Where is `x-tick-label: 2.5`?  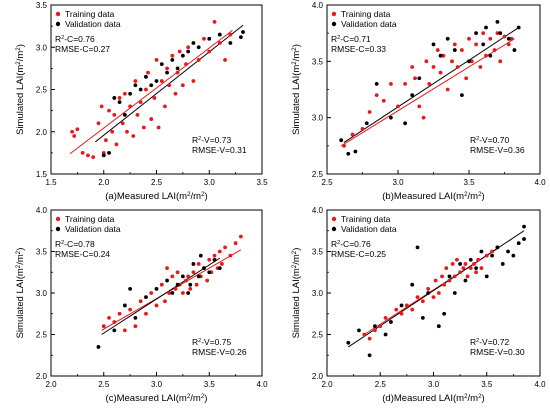 x-tick-label: 2.5 is located at coordinates (157, 182).